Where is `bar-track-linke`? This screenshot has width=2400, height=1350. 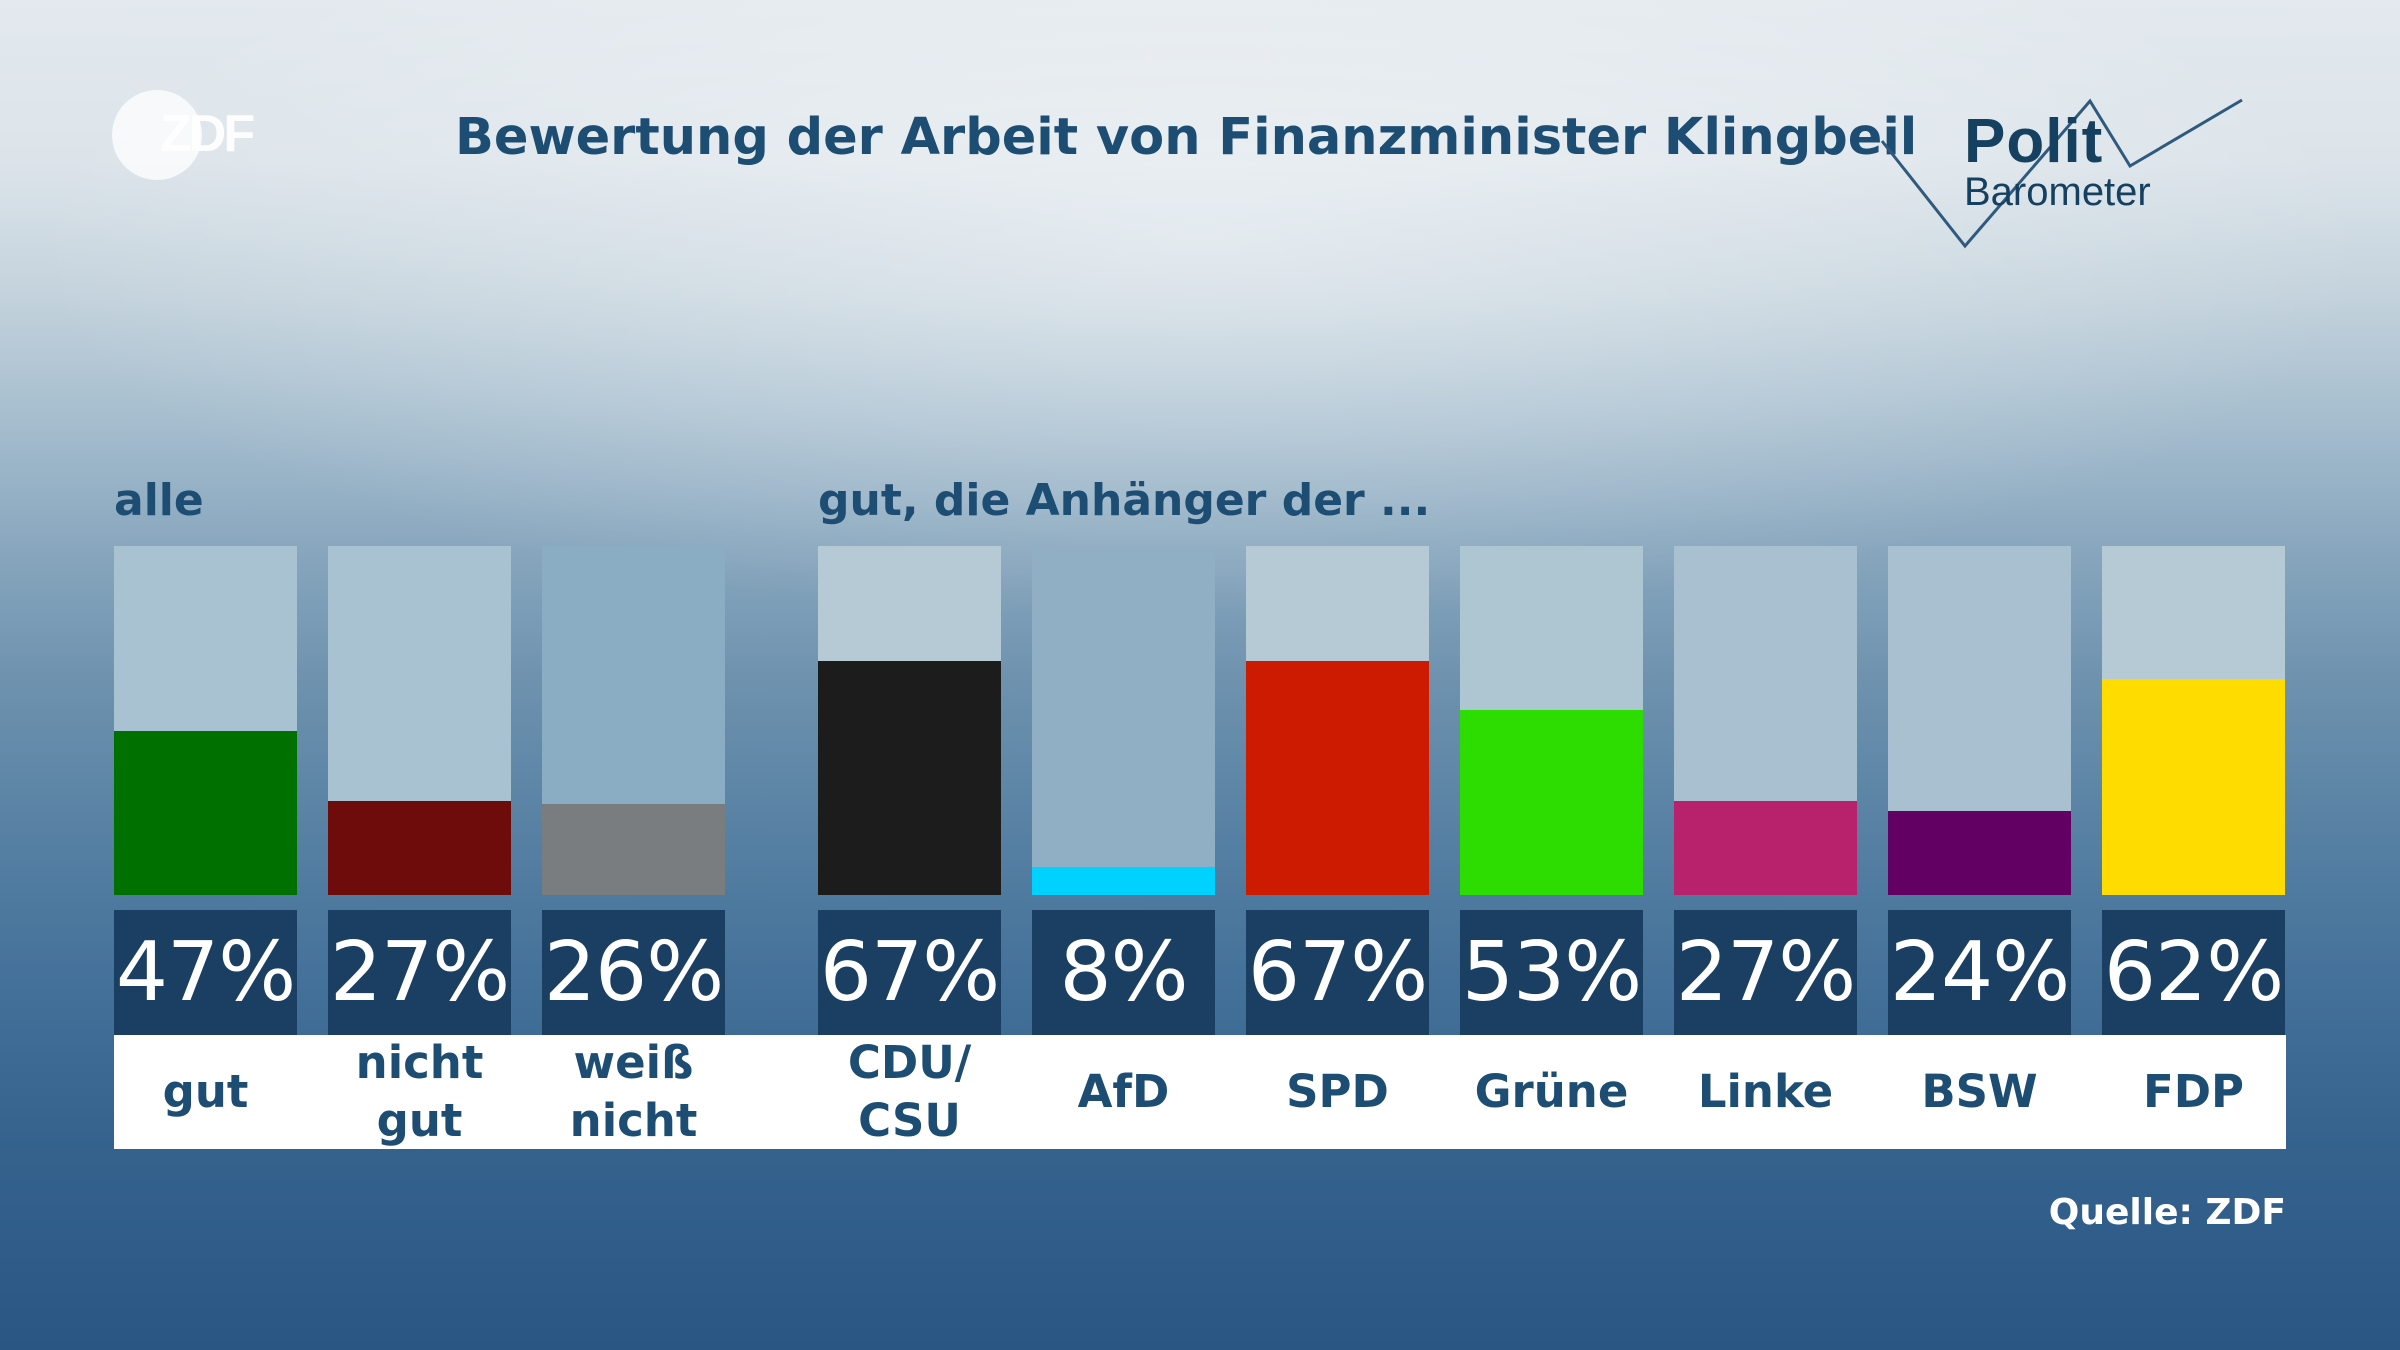 bar-track-linke is located at coordinates (1765, 720).